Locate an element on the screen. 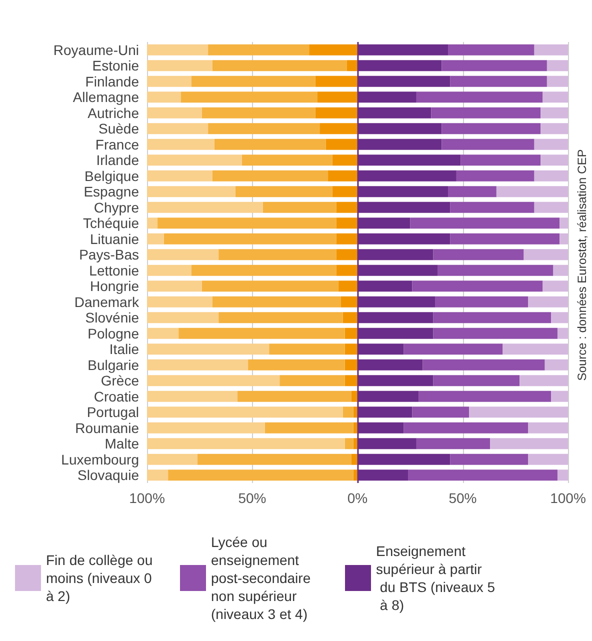 This screenshot has width=592, height=641. legend-label: Enseignement supérieur à partir du BTS (niveaux 5 à 8) is located at coordinates (436, 578).